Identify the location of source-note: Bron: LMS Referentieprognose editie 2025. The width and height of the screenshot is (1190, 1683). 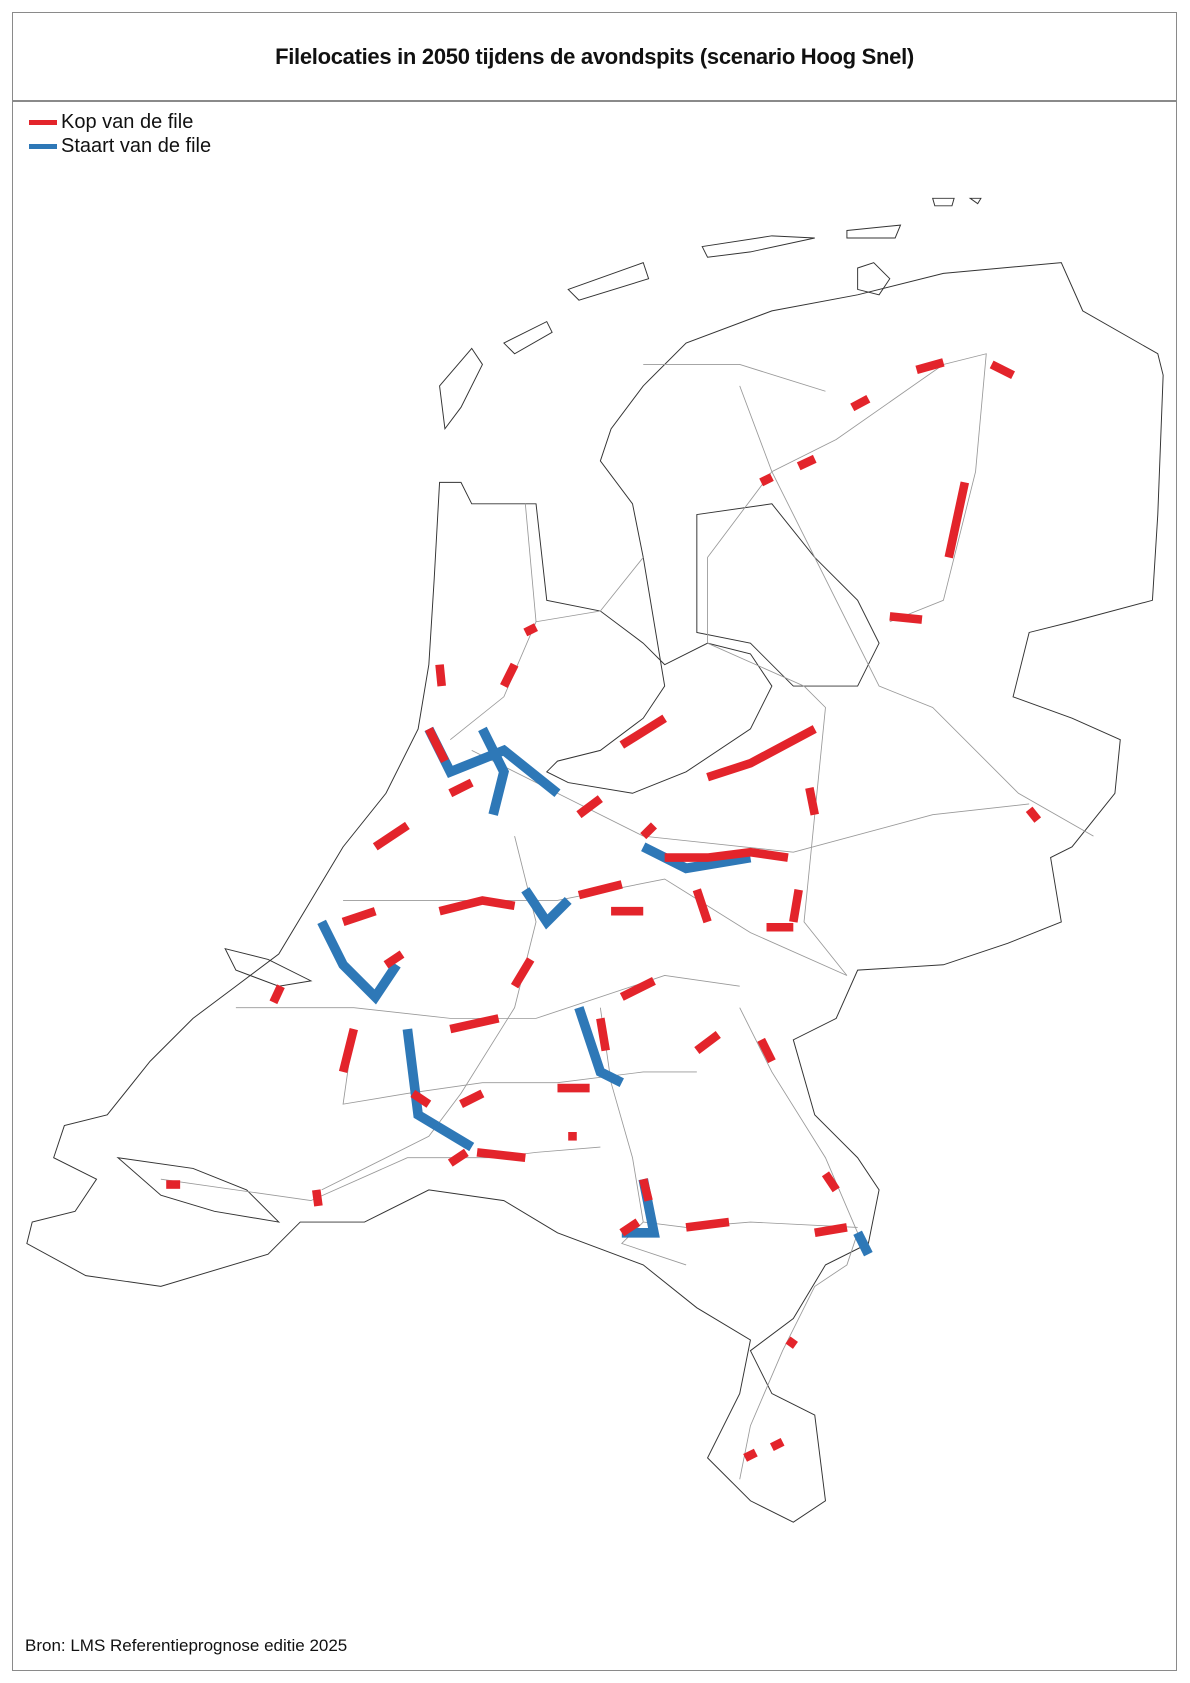
(186, 1645).